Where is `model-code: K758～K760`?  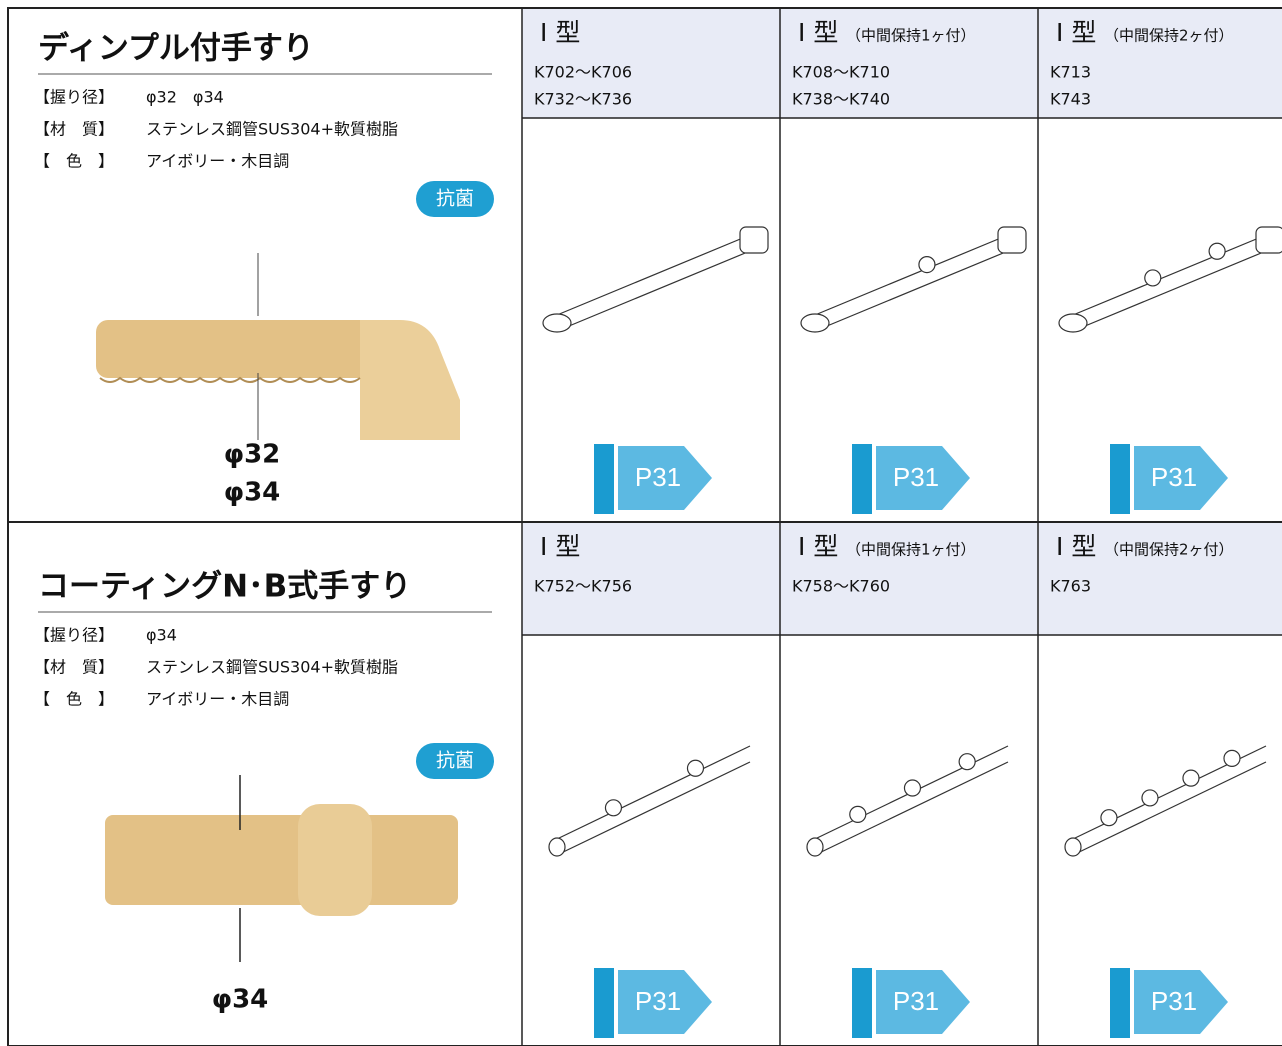 model-code: K758～K760 is located at coordinates (841, 586).